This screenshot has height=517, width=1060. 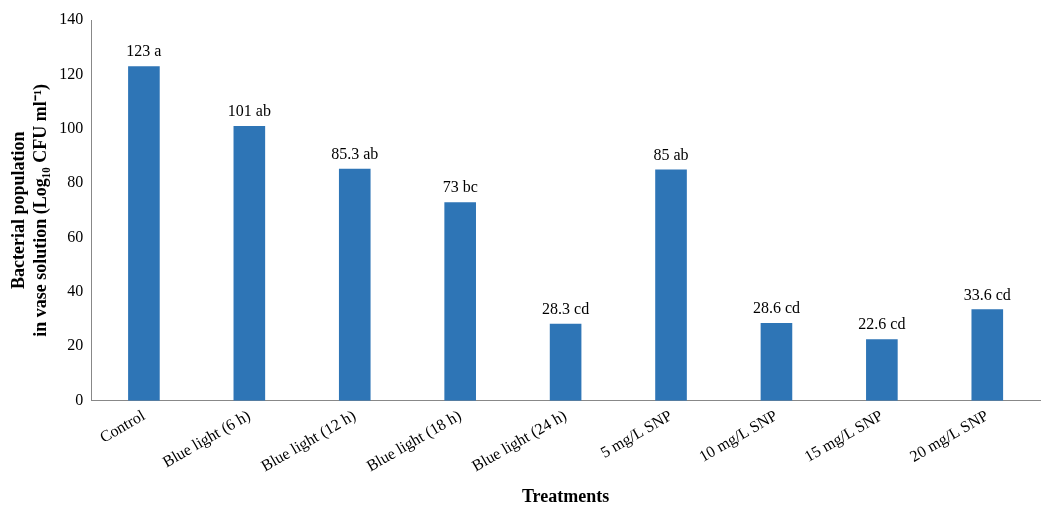 What do you see at coordinates (308, 441) in the screenshot?
I see `x-tick-label: Blue light (12 h)` at bounding box center [308, 441].